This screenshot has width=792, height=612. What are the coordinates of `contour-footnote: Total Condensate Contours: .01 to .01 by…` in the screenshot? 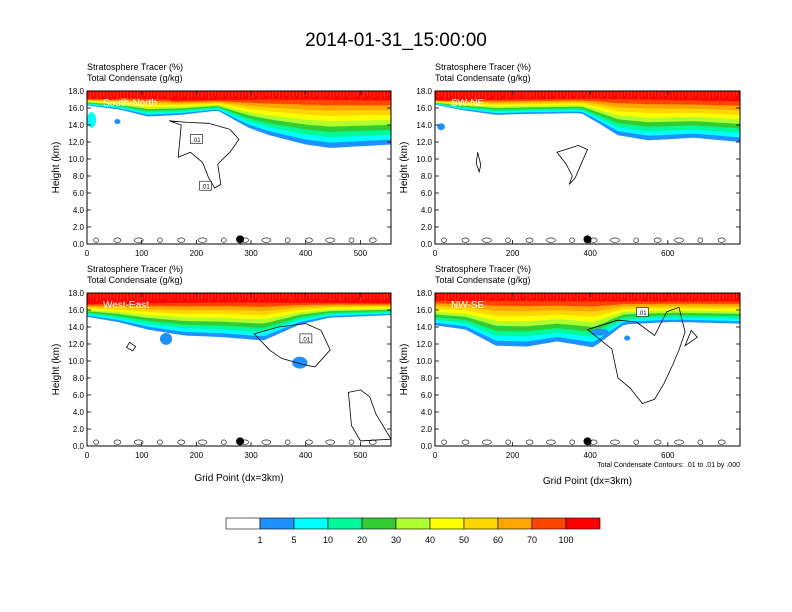 It's located at (668, 465).